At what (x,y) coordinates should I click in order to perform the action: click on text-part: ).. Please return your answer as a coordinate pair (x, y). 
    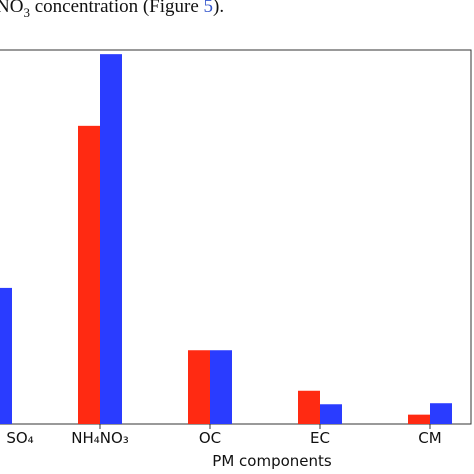
    Looking at the image, I should click on (218, 8).